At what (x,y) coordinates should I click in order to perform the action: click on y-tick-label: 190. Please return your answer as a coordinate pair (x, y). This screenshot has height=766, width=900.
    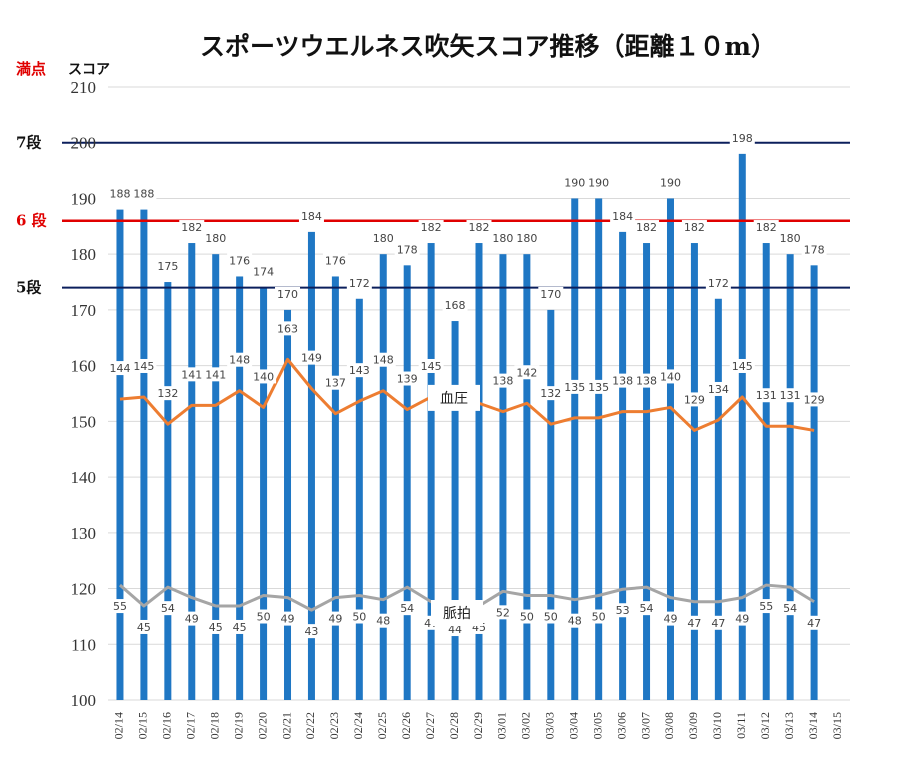
    Looking at the image, I should click on (84, 198).